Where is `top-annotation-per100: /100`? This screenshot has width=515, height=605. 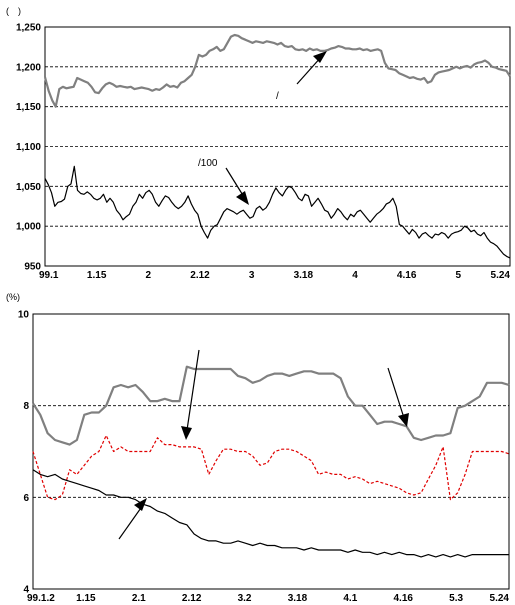
top-annotation-per100: /100 is located at coordinates (208, 163).